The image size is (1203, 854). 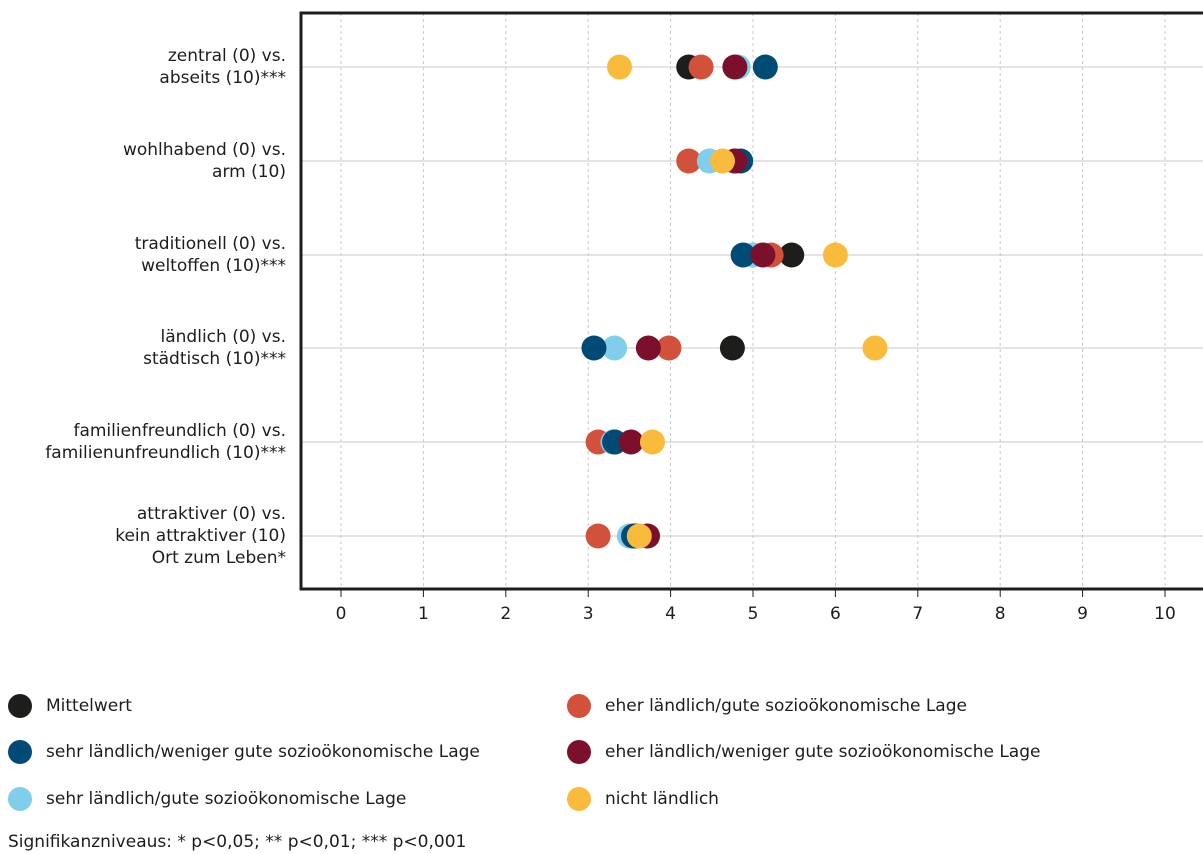 What do you see at coordinates (917, 614) in the screenshot?
I see `x-tick-label: 7` at bounding box center [917, 614].